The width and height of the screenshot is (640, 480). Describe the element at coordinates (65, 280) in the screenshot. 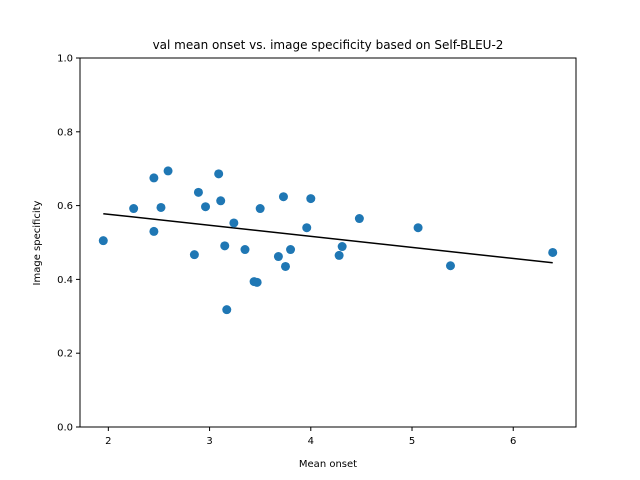

I see `y-tick-label: 0.4` at that location.